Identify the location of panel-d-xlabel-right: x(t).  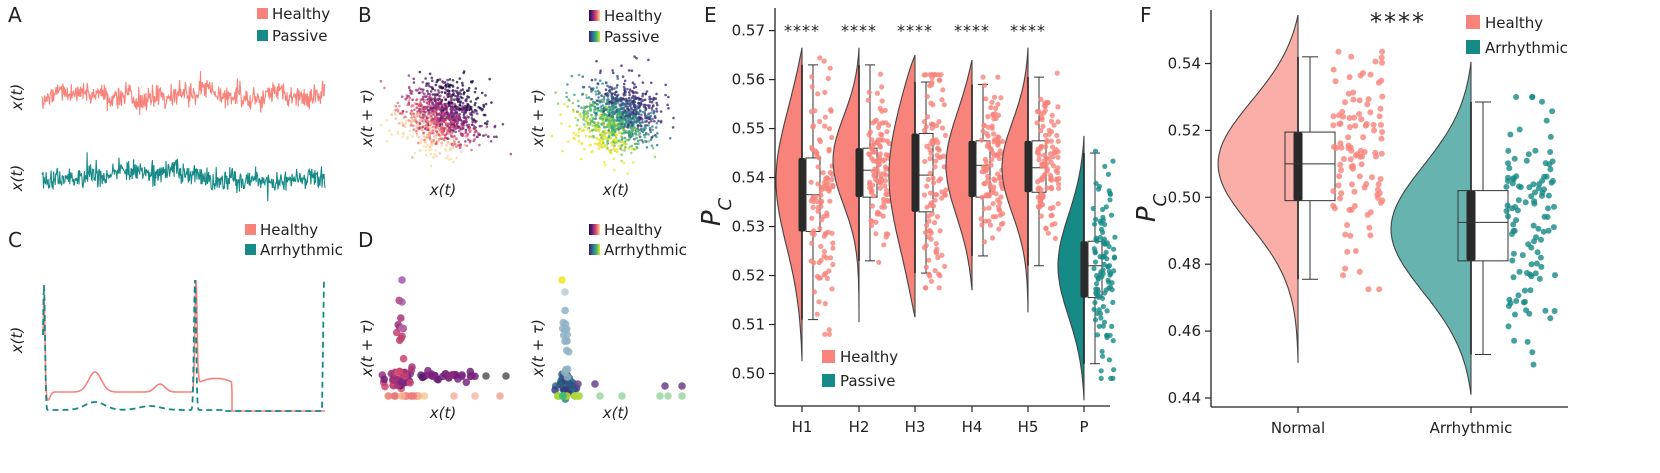
(615, 413).